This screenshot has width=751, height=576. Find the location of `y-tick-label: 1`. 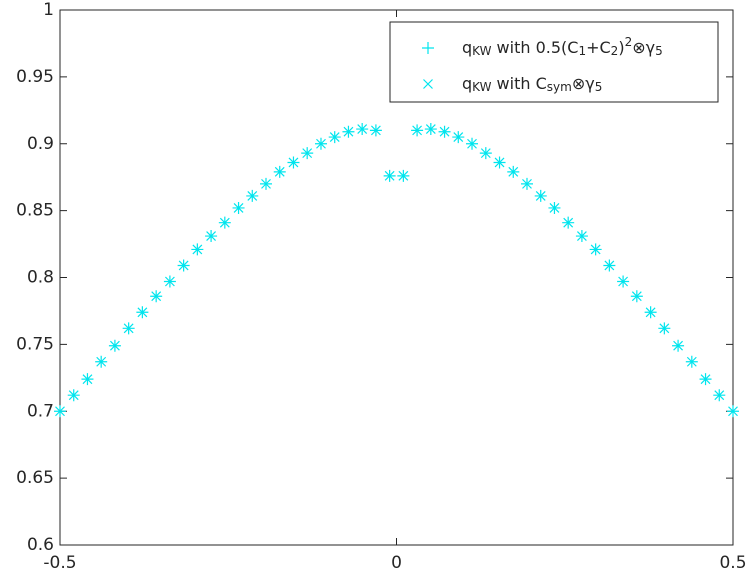

y-tick-label: 1 is located at coordinates (48, 10).